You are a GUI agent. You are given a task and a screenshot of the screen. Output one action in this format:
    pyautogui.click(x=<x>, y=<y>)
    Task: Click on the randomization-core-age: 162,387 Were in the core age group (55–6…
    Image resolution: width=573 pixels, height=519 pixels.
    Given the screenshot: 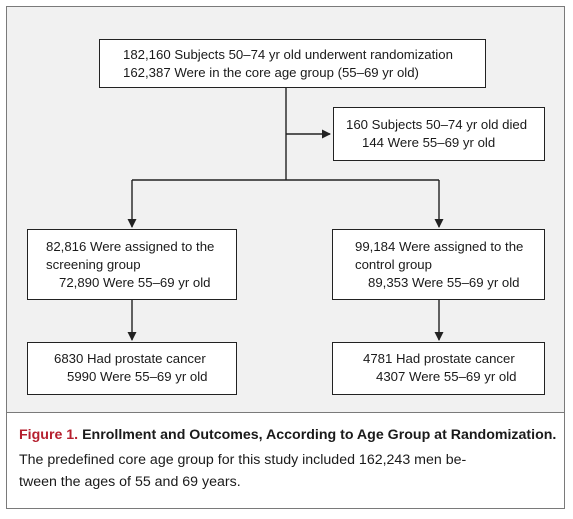 What is the action you would take?
    pyautogui.click(x=271, y=72)
    